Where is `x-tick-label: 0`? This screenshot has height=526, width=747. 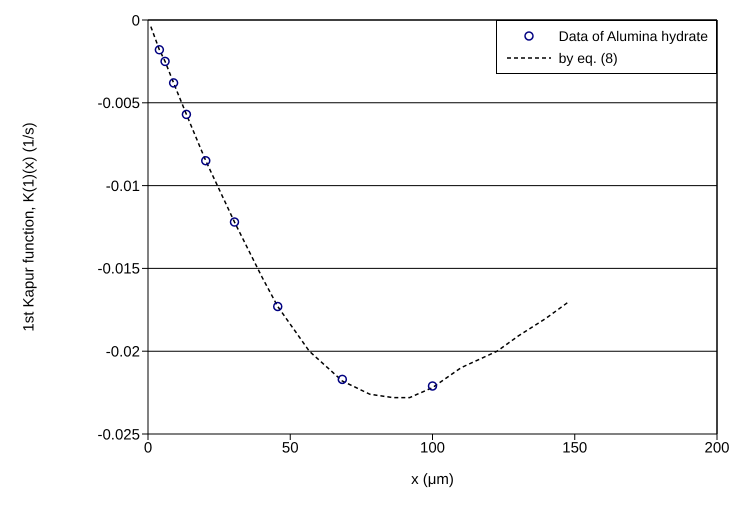
x-tick-label: 0 is located at coordinates (148, 448).